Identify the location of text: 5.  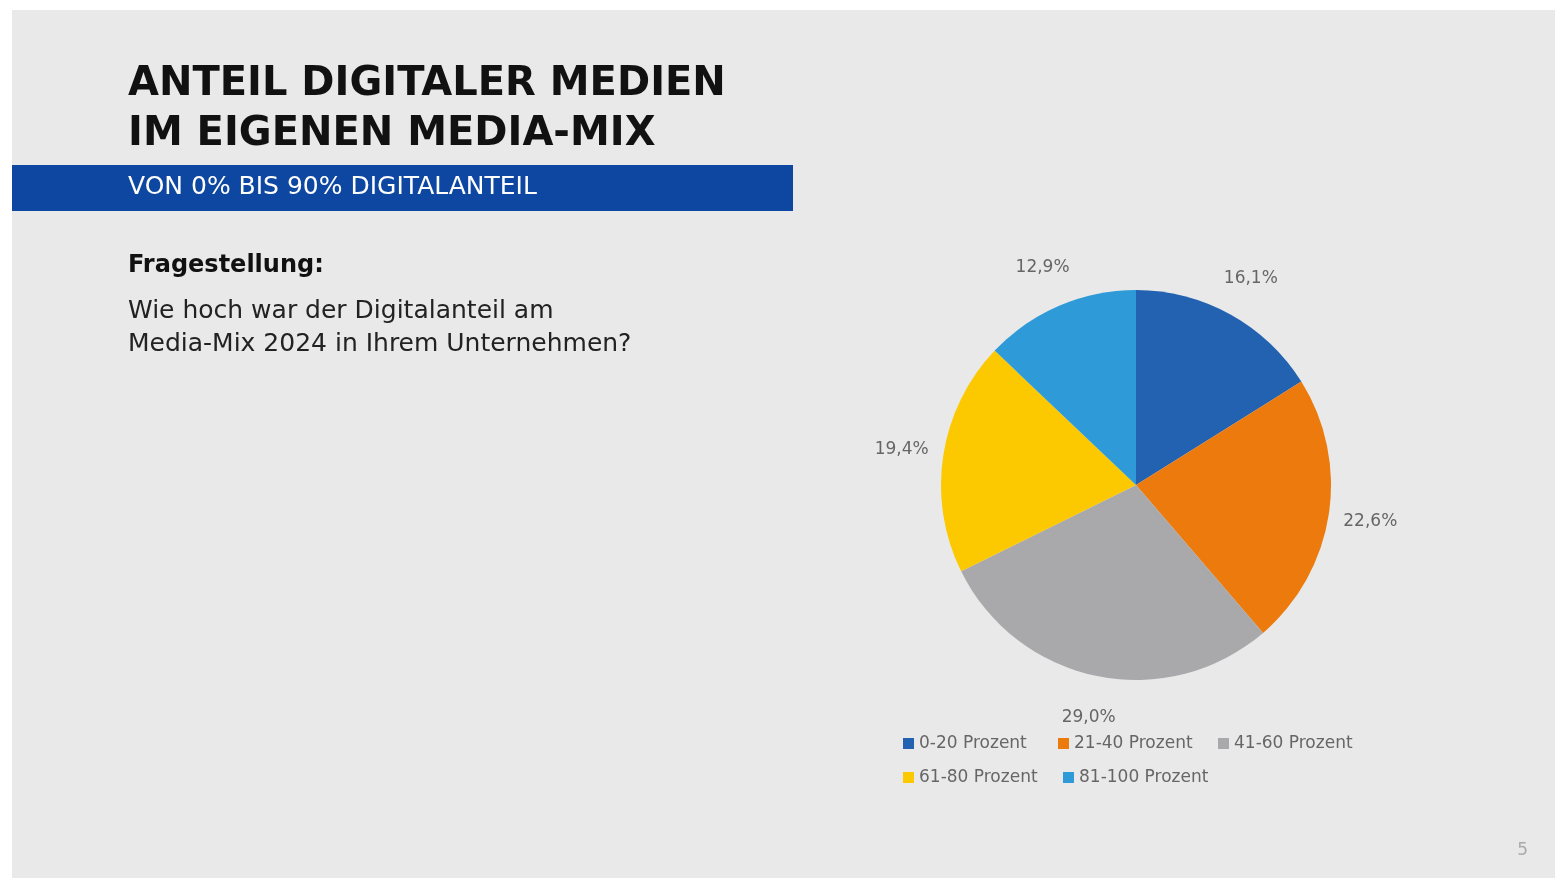
(1522, 849).